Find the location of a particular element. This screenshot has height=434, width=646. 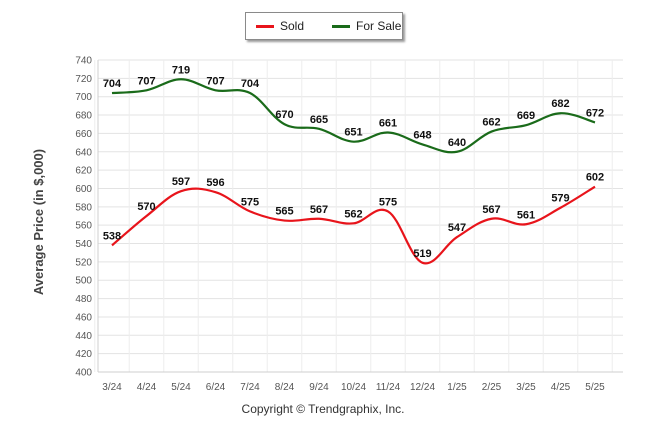

y-tick-label: 740 is located at coordinates (83, 61).